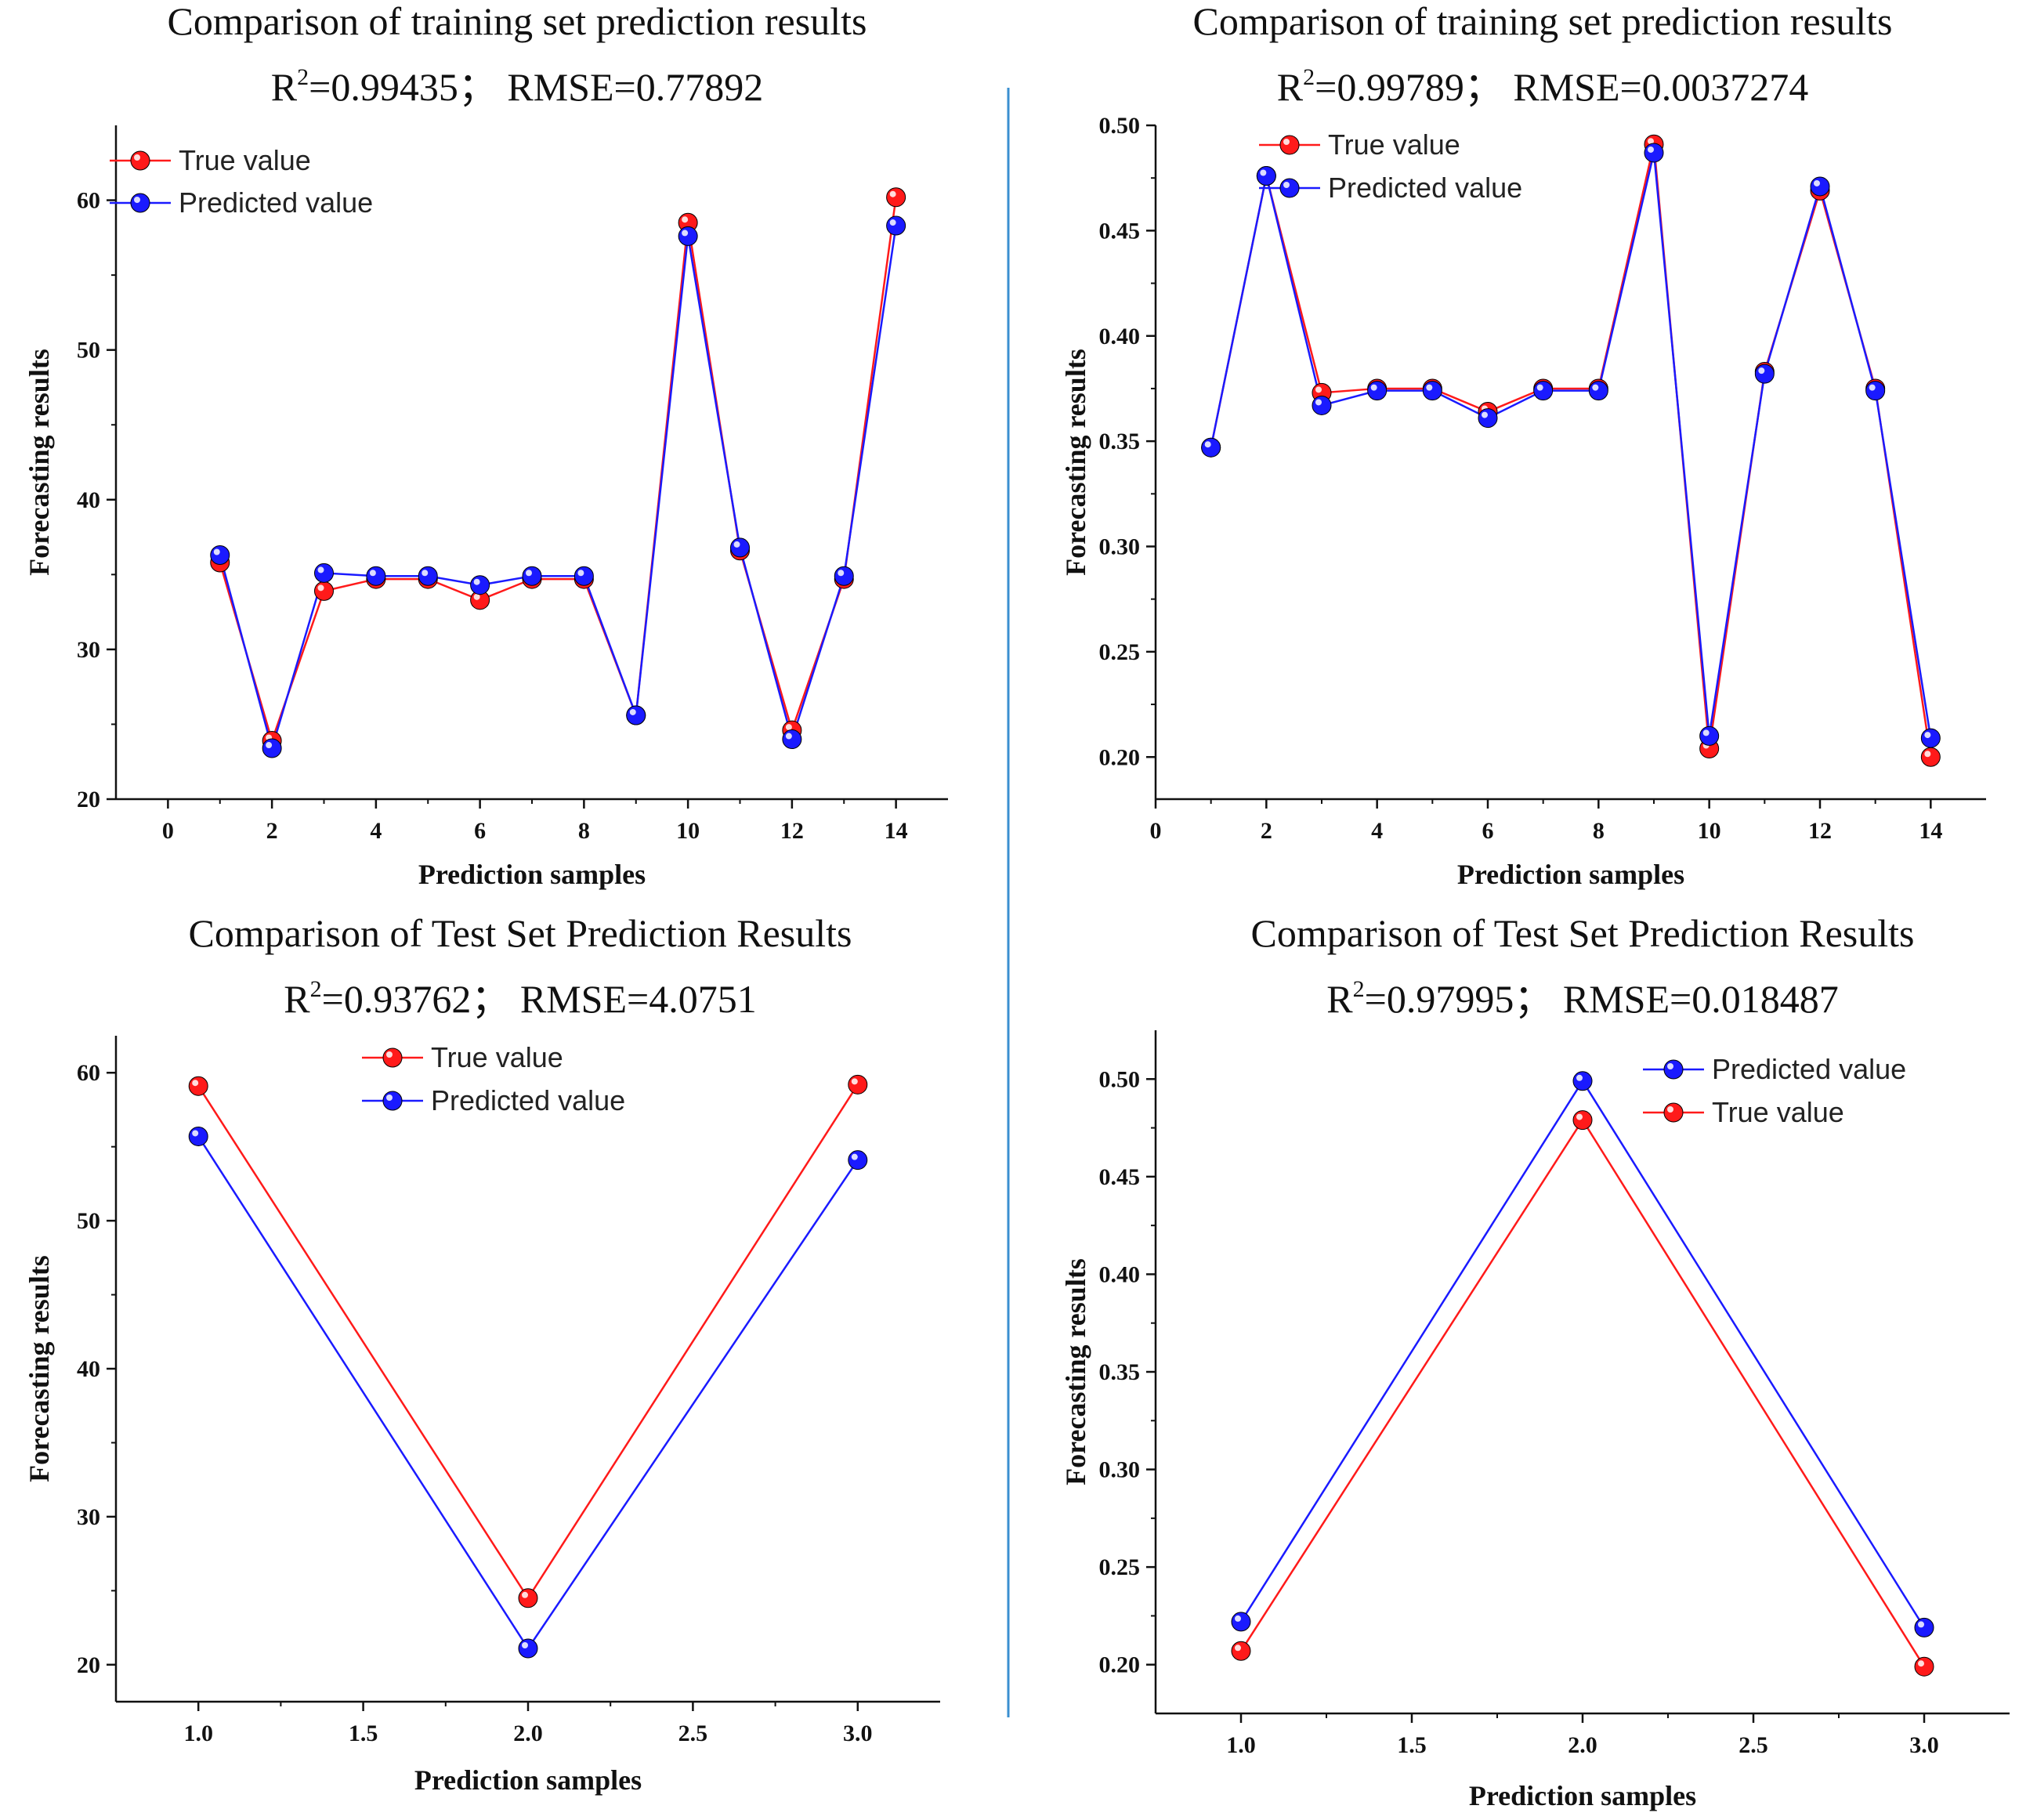 The image size is (2037, 1820). I want to click on x-tick-label: 2, so click(272, 831).